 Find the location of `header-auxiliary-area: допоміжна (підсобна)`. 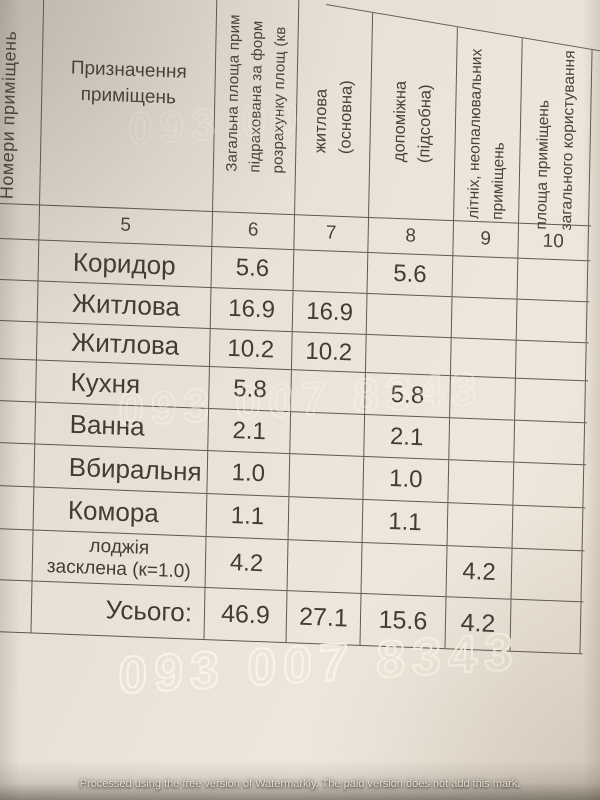

header-auxiliary-area: допоміжна (підсобна) is located at coordinates (414, 110).